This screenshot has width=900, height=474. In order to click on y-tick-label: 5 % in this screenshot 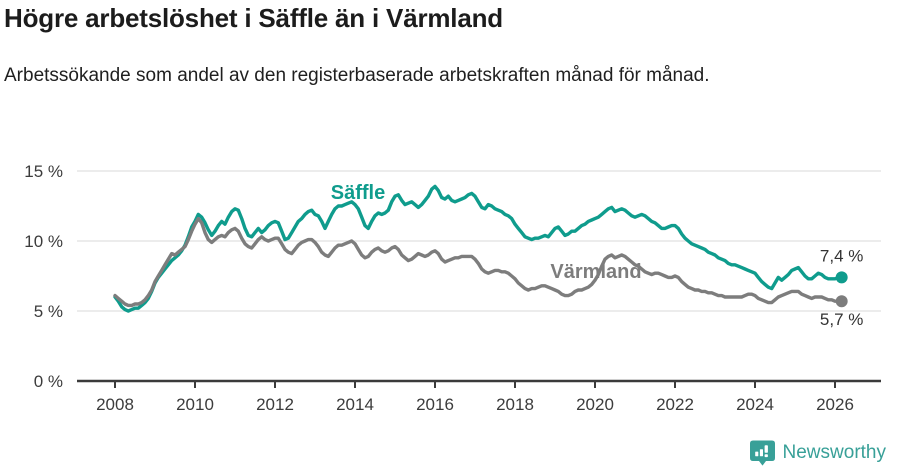, I will do `click(48, 311)`.